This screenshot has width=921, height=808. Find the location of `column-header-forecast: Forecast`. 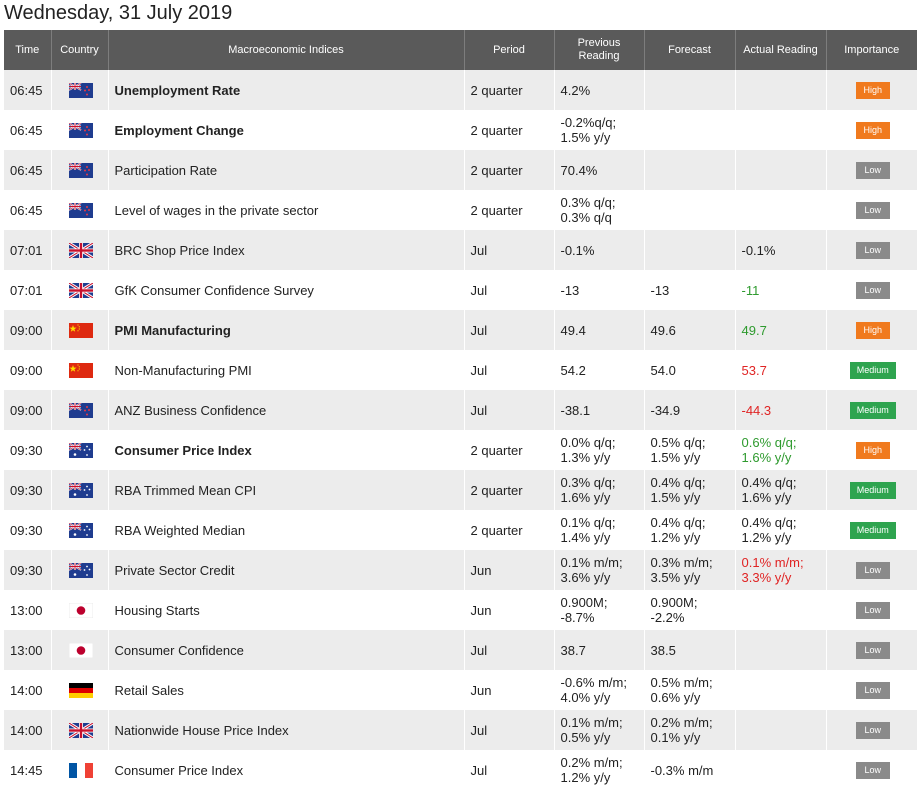

column-header-forecast: Forecast is located at coordinates (690, 50).